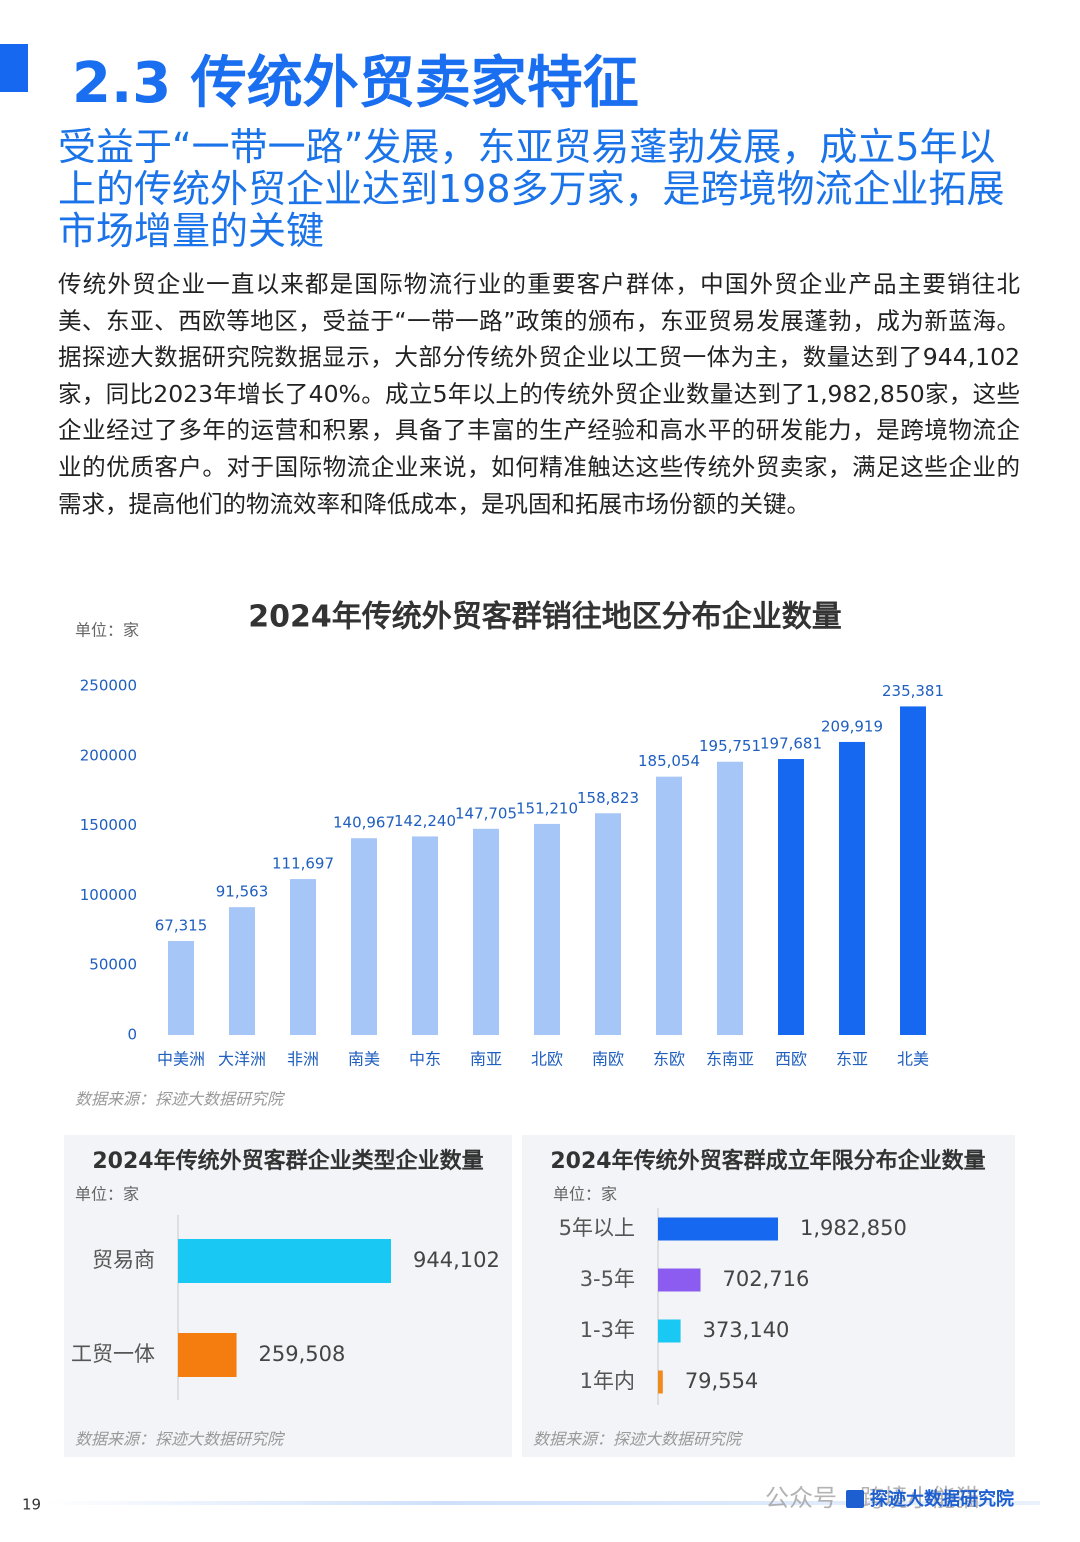 Image resolution: width=1080 pixels, height=1542 pixels. I want to click on watermark: 公众号 · 跨境小能猫, so click(872, 1498).